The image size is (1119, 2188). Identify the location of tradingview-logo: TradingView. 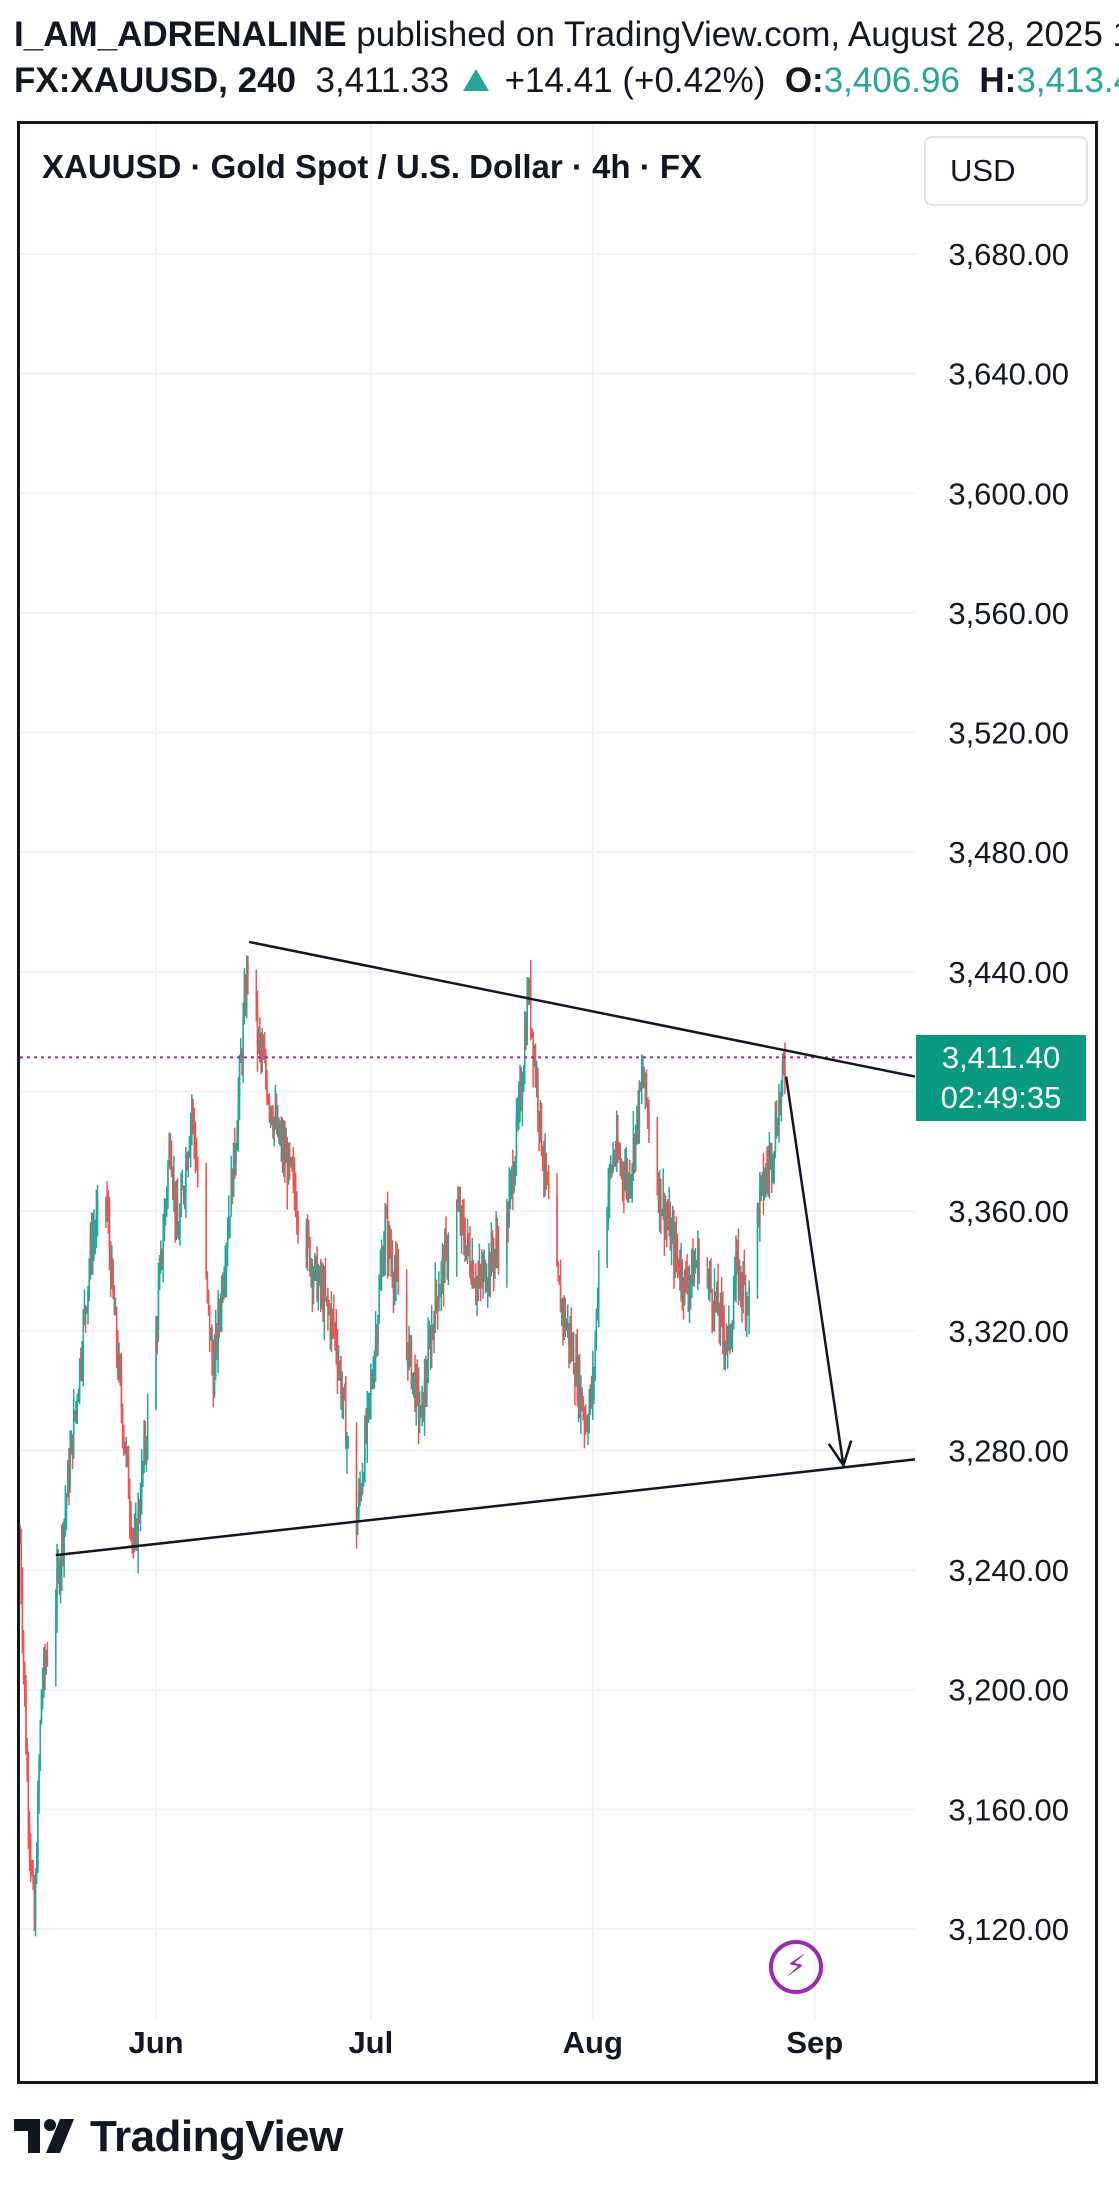
(178, 2137).